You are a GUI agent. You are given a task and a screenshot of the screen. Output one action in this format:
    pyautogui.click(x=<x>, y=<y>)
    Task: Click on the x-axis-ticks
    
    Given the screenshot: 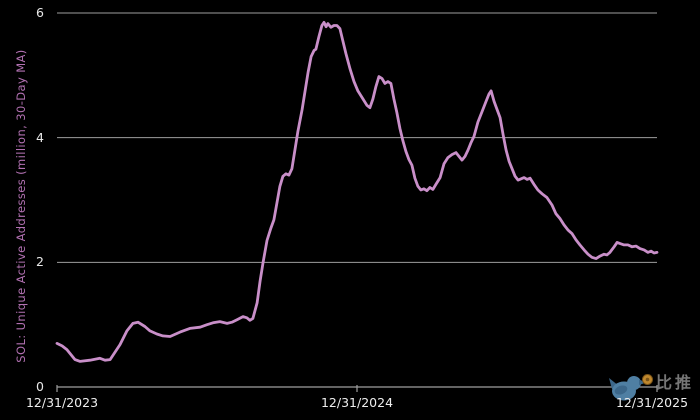 What is the action you would take?
    pyautogui.click(x=357, y=388)
    